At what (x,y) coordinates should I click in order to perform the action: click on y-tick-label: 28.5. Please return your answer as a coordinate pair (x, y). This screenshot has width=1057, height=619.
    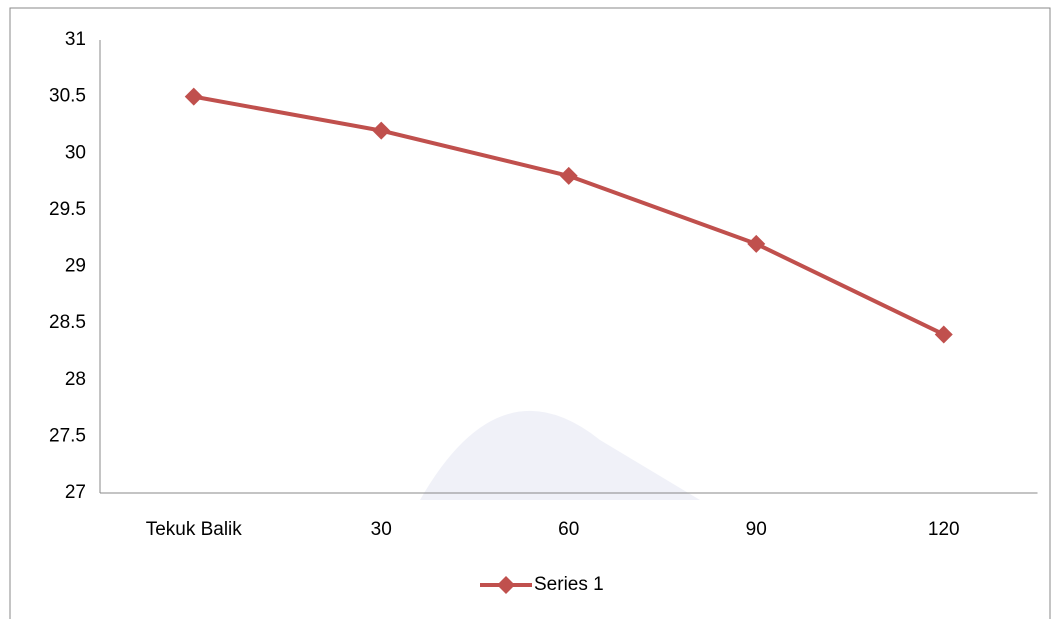
    Looking at the image, I should click on (67, 322).